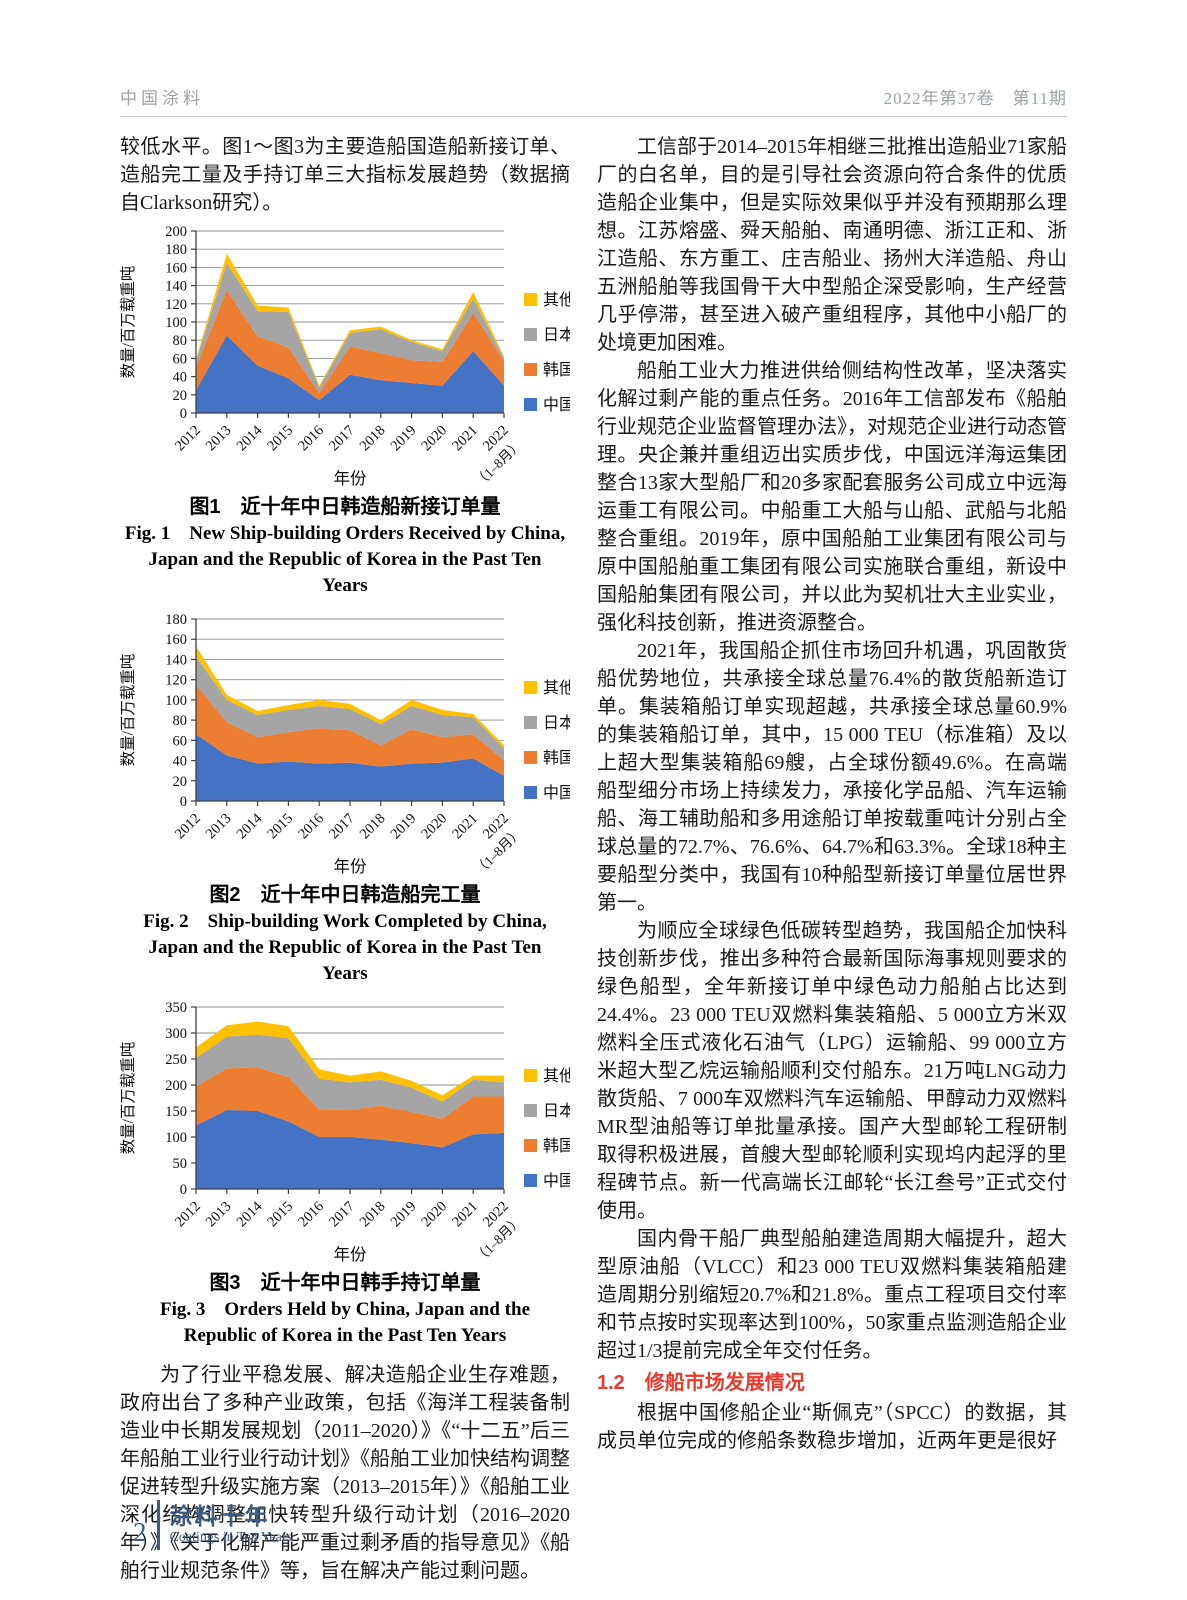  Describe the element at coordinates (345, 1283) in the screenshot. I see `figure3-caption-zh: 图3 近十年中日韩手持订单量` at that location.